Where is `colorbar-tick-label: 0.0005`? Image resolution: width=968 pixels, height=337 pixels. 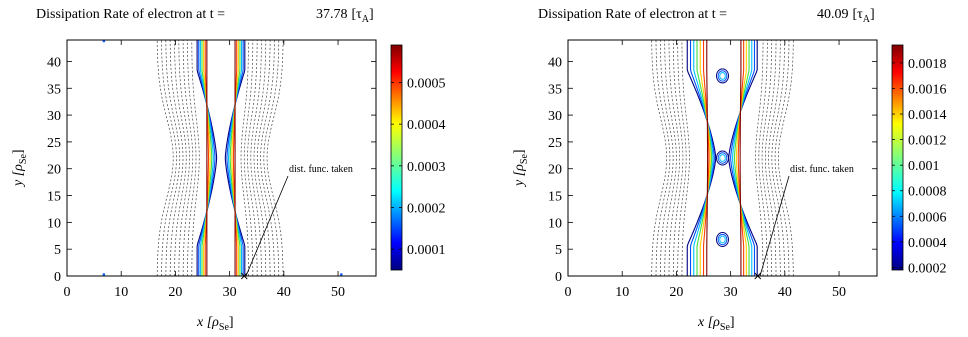 colorbar-tick-label: 0.0005 is located at coordinates (426, 84).